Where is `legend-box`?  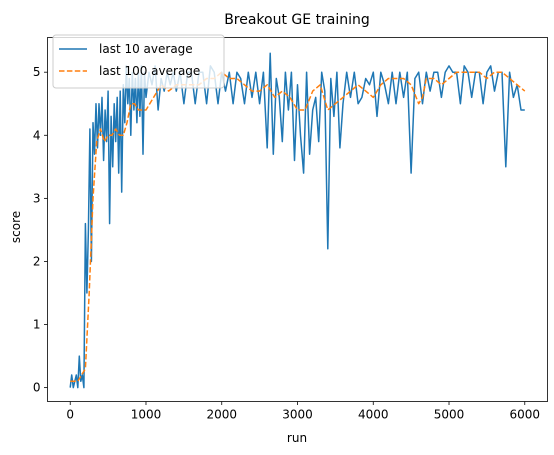
legend-box is located at coordinates (138, 61).